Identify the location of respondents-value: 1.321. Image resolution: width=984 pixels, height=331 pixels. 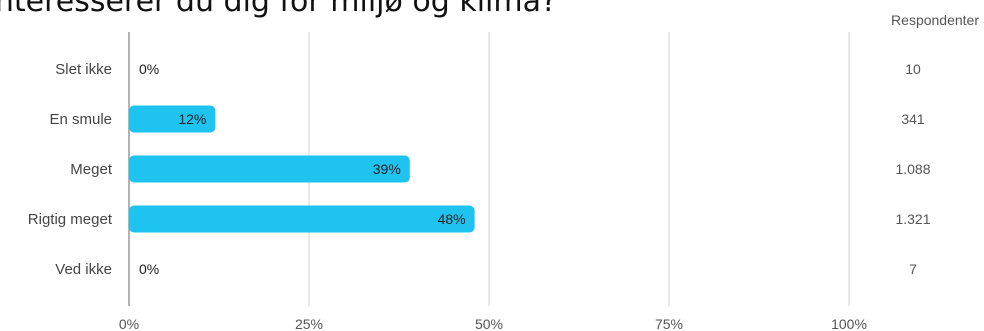
(912, 219).